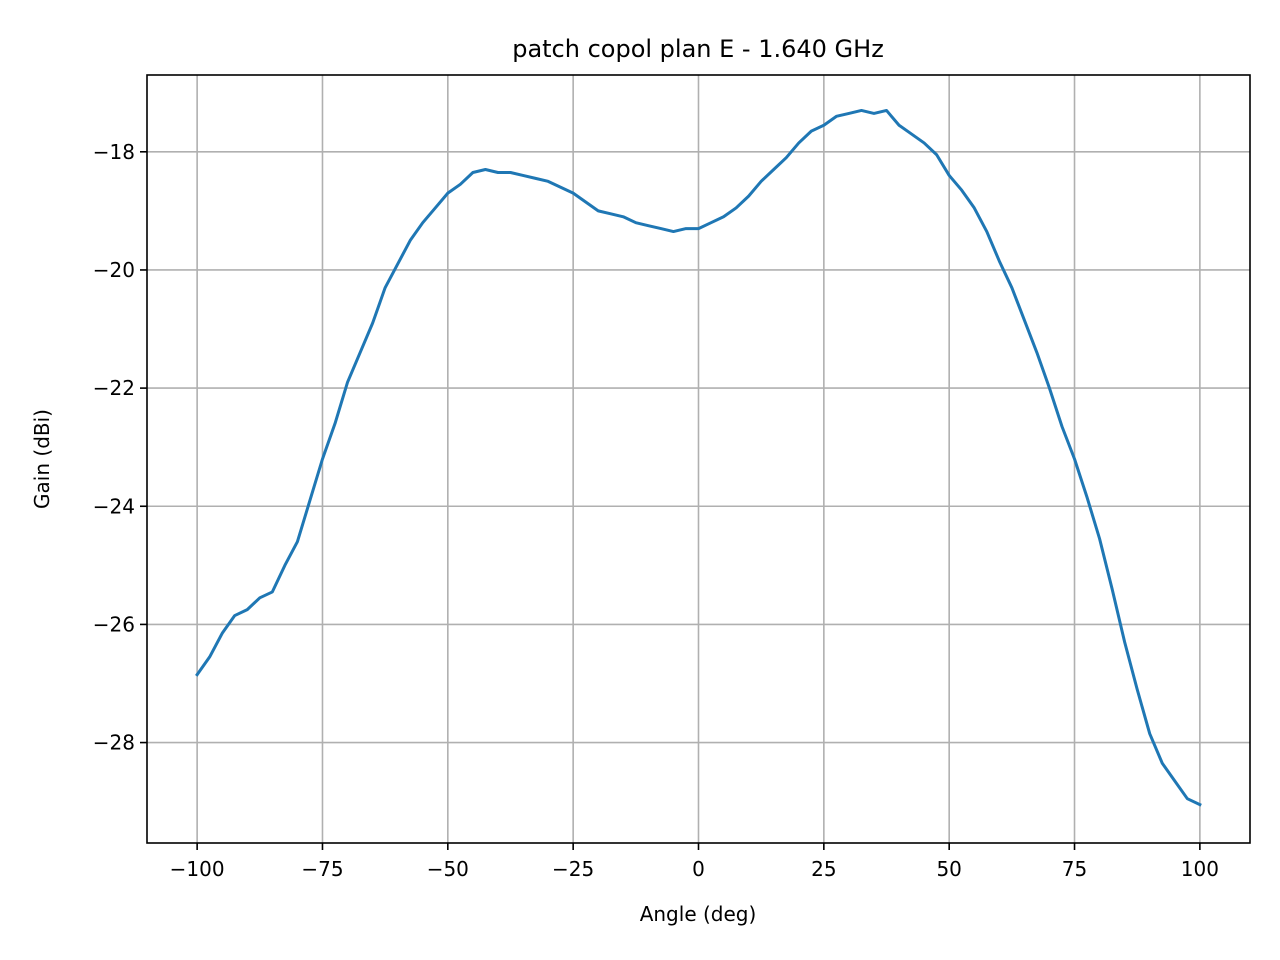 This screenshot has height=960, width=1280. I want to click on y-tick-label: −28, so click(114, 743).